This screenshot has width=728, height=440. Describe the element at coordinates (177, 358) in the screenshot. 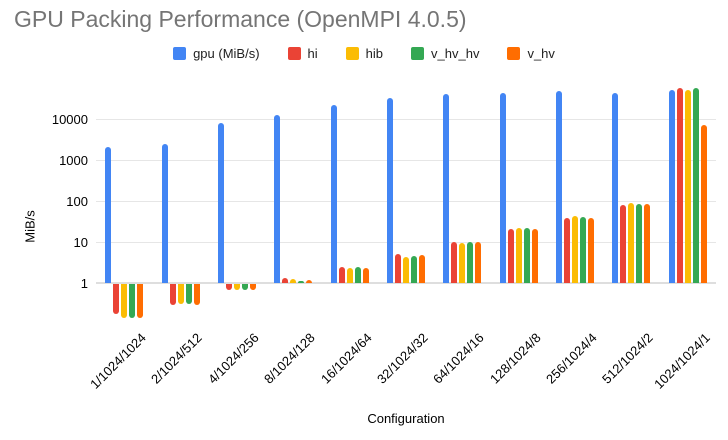

I see `x-tick-label: 2/1024/512` at that location.